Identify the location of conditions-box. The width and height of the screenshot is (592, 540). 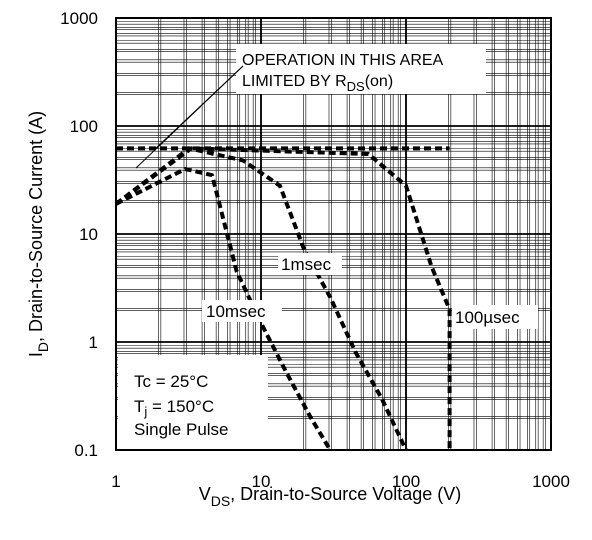
(193, 402).